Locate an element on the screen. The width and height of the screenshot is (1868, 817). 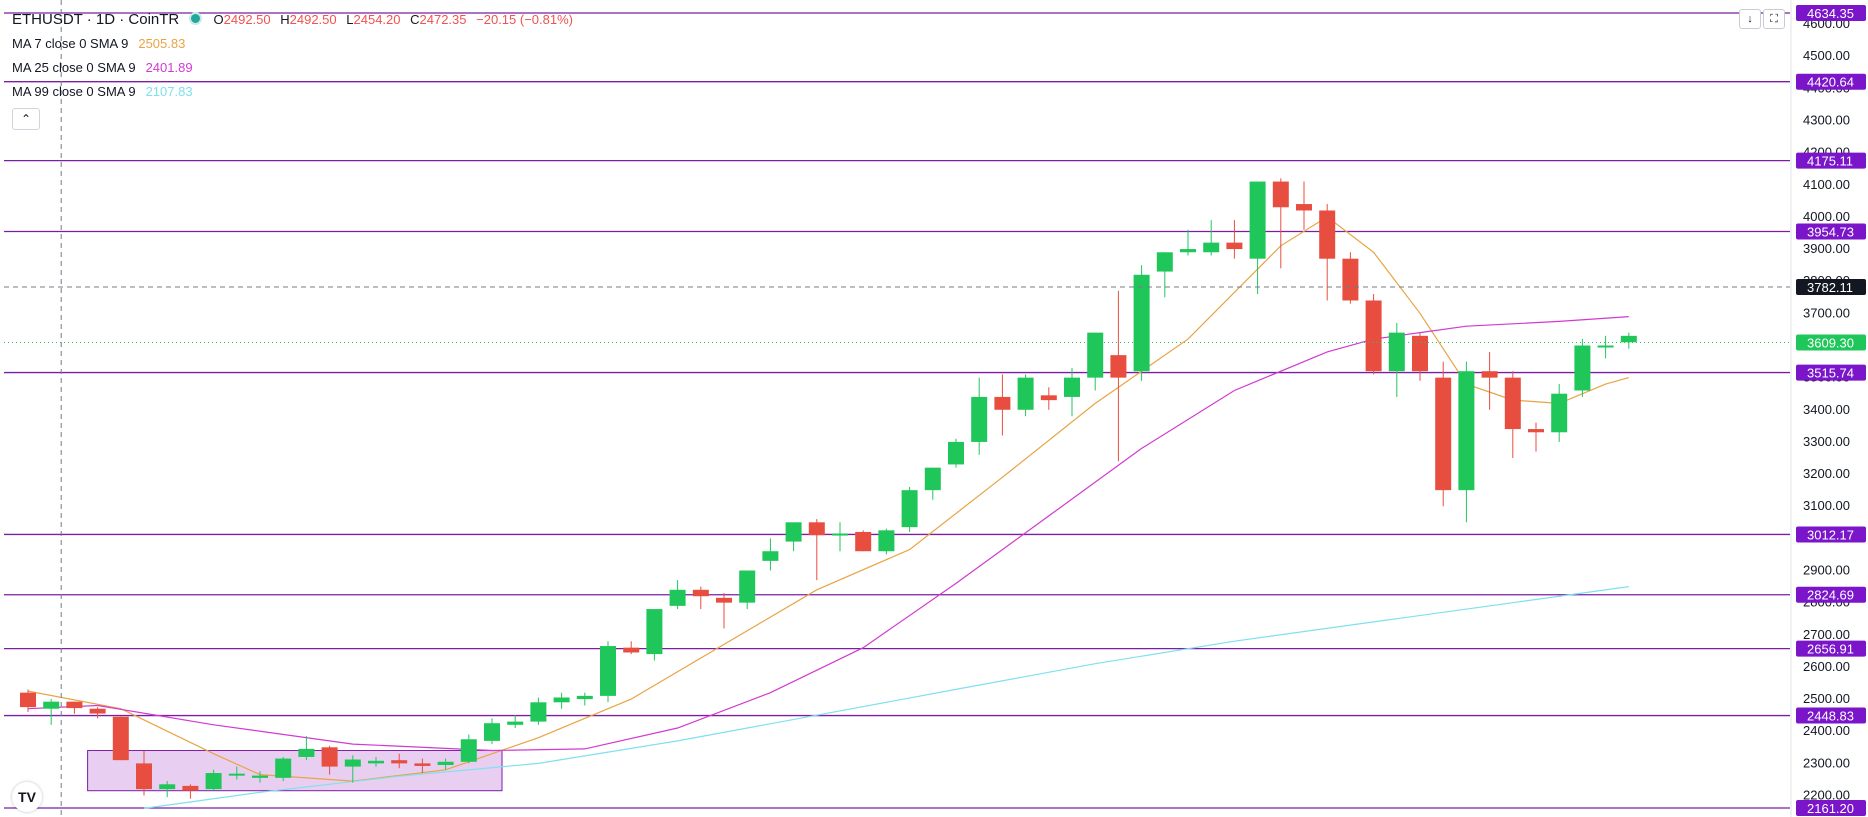
fullscreen-button: ⛶ is located at coordinates (1774, 19).